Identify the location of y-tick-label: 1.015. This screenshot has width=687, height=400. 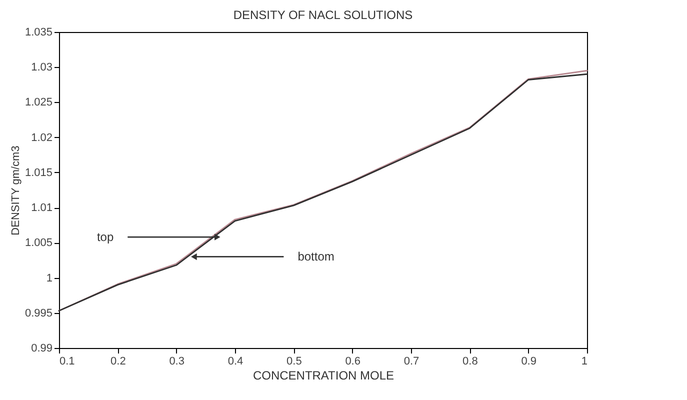
(38, 172).